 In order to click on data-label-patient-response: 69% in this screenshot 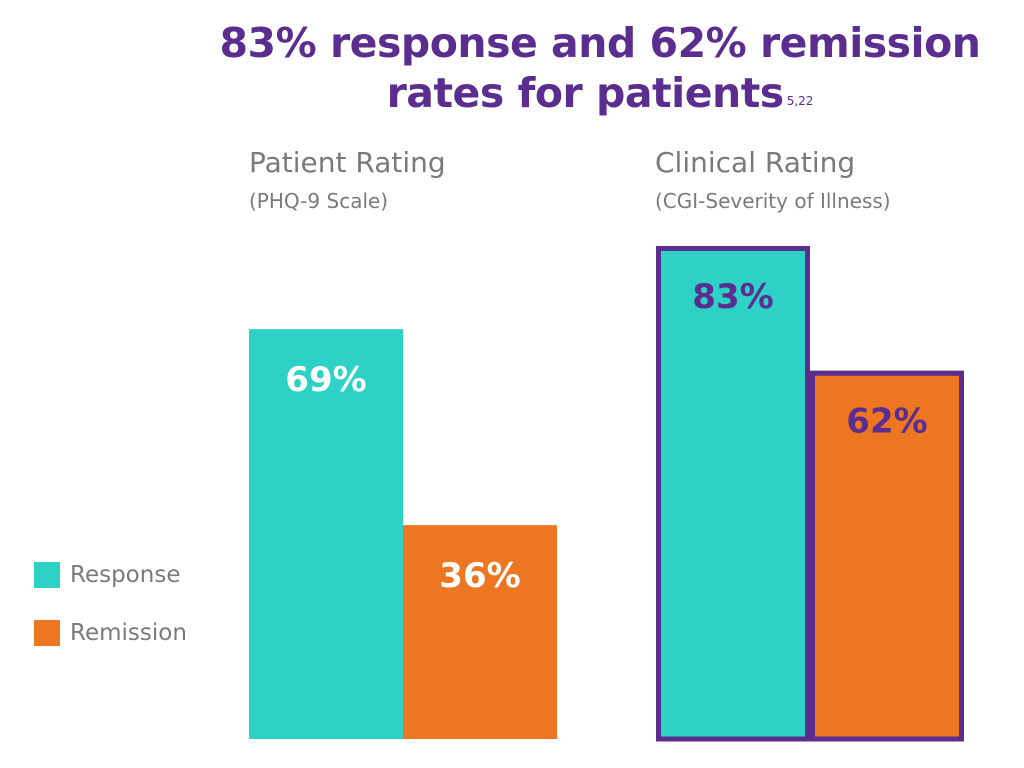, I will do `click(325, 380)`.